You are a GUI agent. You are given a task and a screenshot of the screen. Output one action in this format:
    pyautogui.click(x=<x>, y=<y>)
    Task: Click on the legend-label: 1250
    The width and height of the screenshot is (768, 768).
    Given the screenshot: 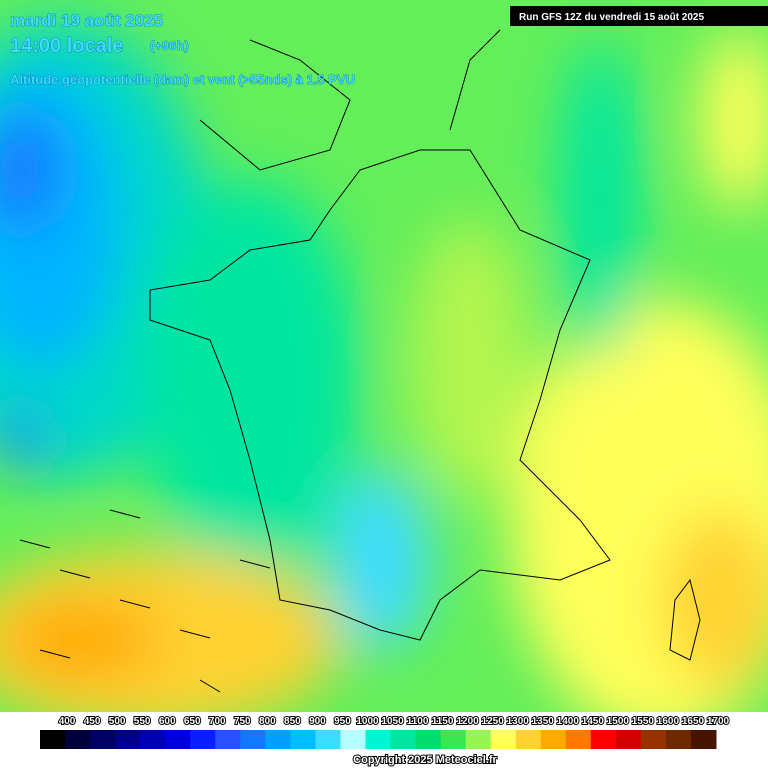 What is the action you would take?
    pyautogui.click(x=493, y=721)
    